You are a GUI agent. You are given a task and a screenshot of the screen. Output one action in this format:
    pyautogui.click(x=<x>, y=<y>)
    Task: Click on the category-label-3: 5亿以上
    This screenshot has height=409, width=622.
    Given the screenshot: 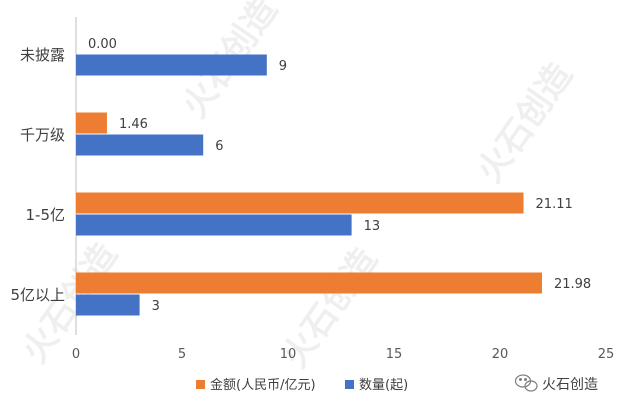 What is the action you would take?
    pyautogui.click(x=37, y=295)
    